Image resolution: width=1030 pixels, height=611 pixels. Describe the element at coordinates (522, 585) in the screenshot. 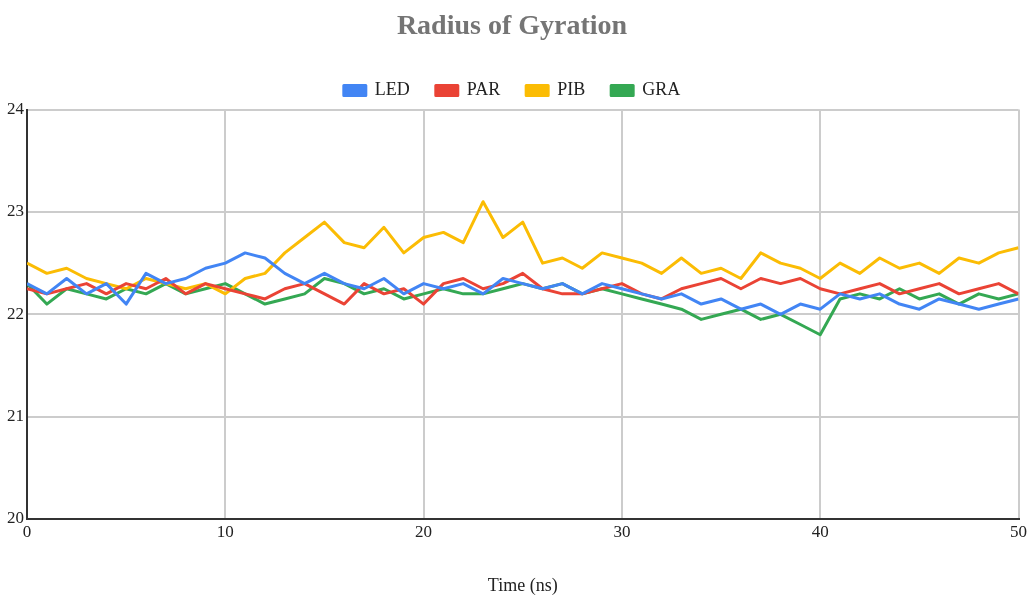

I see `x-axis-title: Time (ns)` at that location.